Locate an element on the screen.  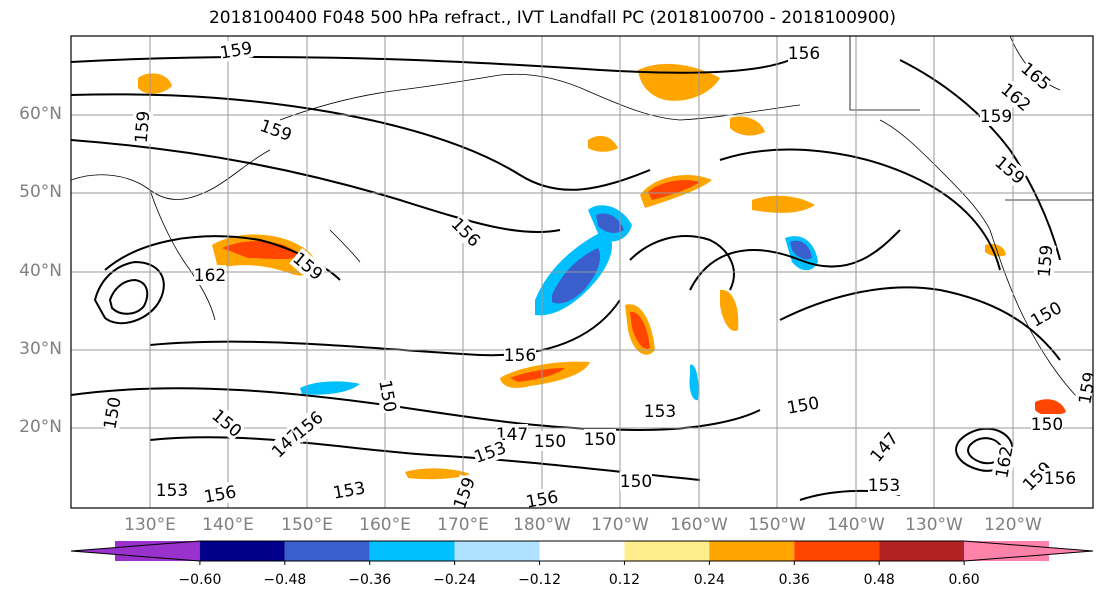
lon-tick-label: 150°E is located at coordinates (307, 525).